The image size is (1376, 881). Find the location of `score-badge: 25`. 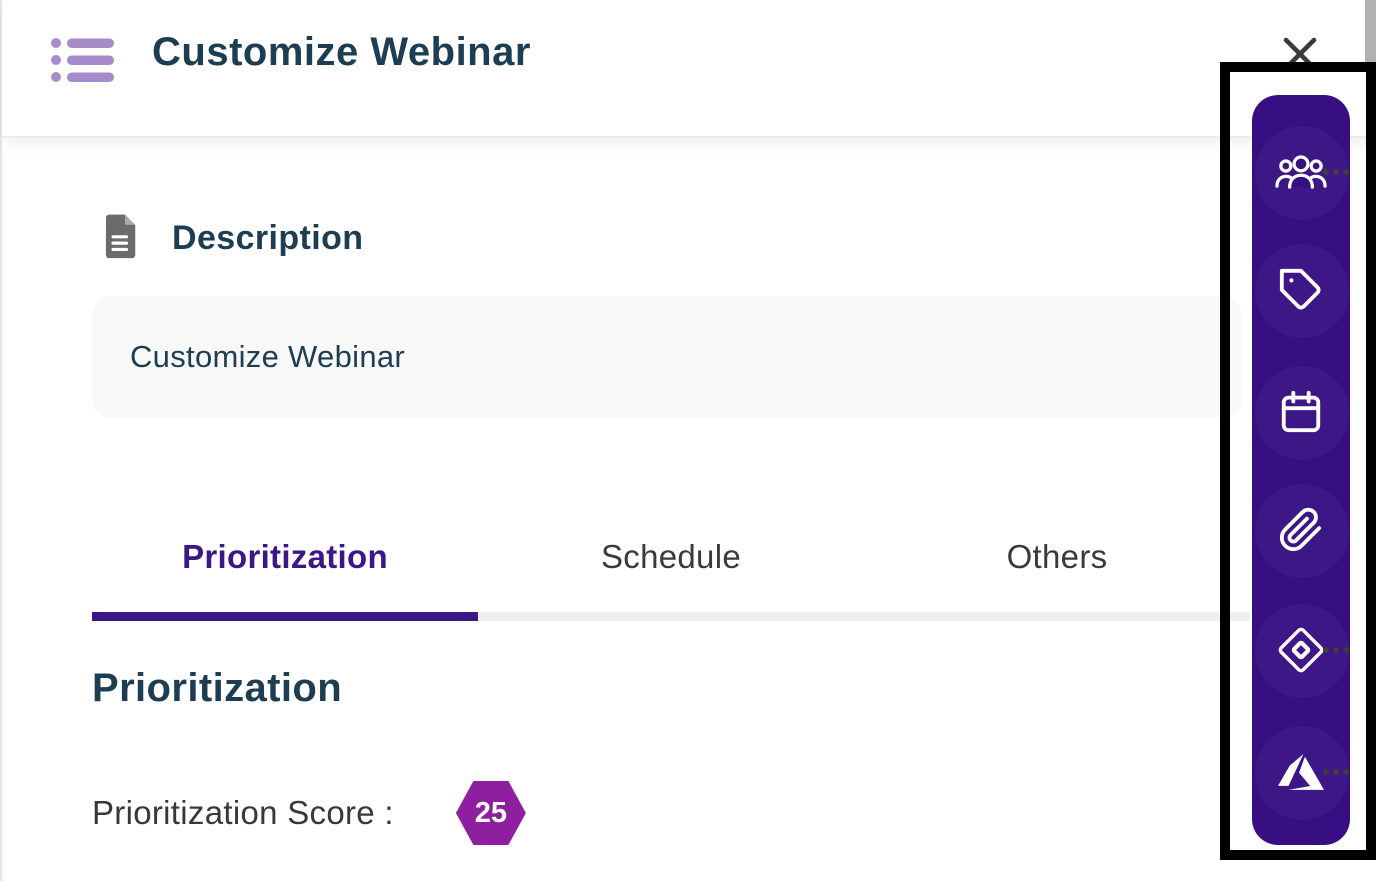

score-badge: 25 is located at coordinates (490, 813).